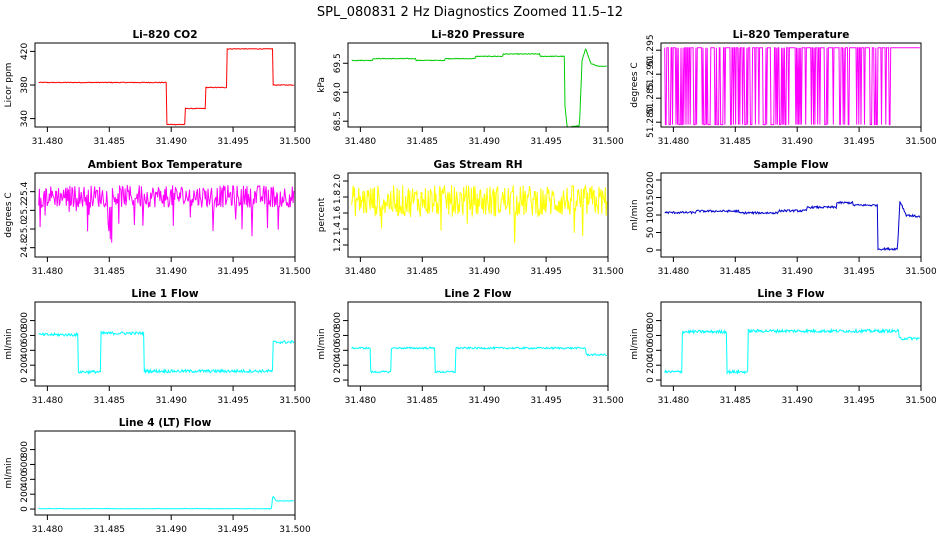 The height and width of the screenshot is (540, 936). What do you see at coordinates (338, 63) in the screenshot?
I see `y-tick-label: 69.5` at bounding box center [338, 63].